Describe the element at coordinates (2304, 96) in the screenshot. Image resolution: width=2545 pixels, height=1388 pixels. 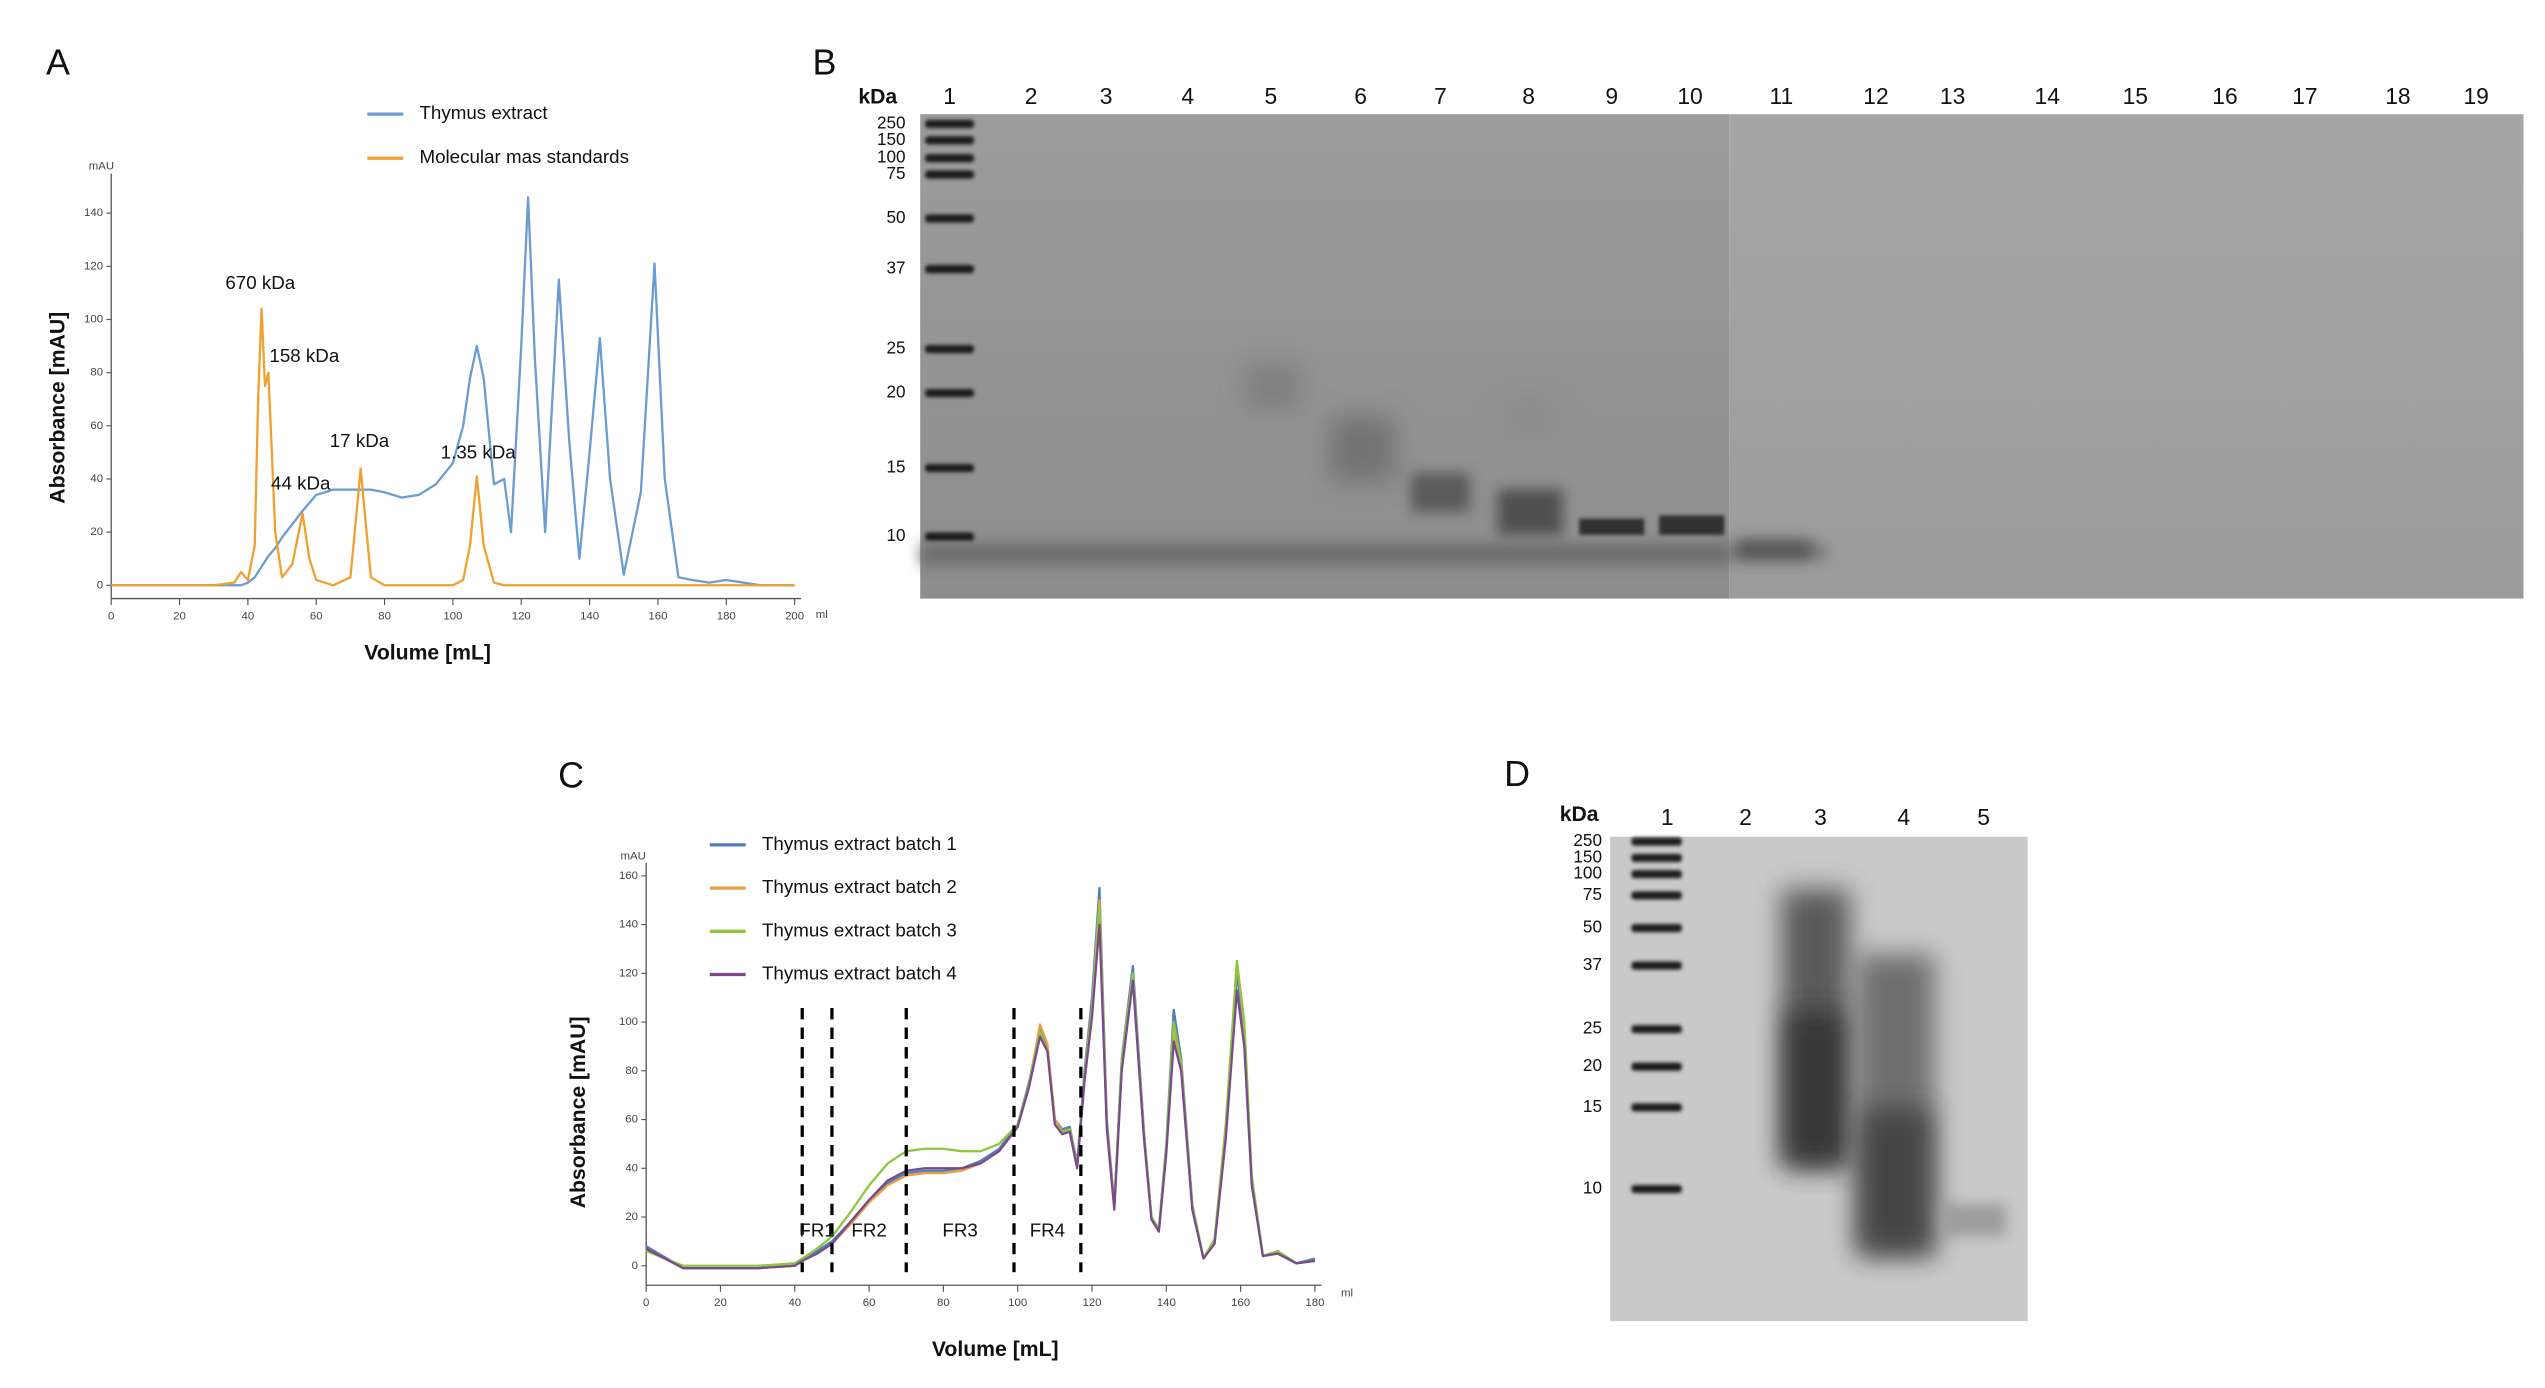
I see `lane-number: 17` at that location.